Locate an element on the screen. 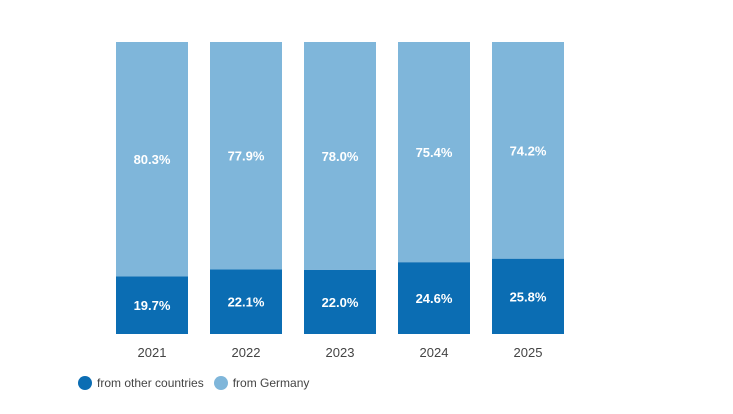 This screenshot has width=733, height=414. data-label-germany-2021: 80.3% is located at coordinates (152, 159).